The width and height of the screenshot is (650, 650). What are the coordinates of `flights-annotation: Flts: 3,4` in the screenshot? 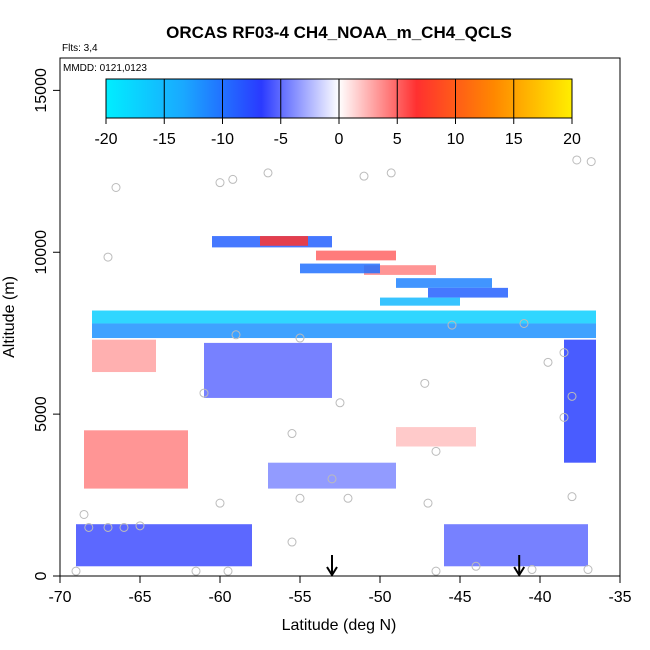 It's located at (80, 48).